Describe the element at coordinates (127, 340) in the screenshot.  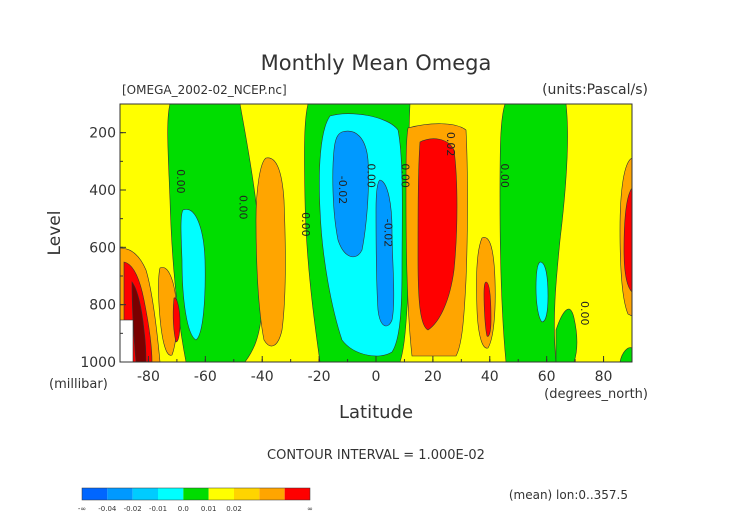
I see `region-missing-data` at that location.